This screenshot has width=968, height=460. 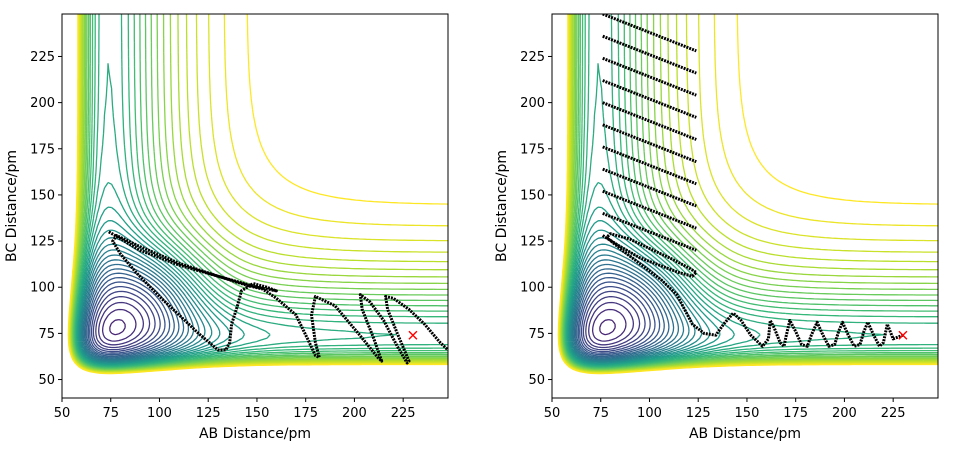 I want to click on left-trajectory, so click(x=278, y=297).